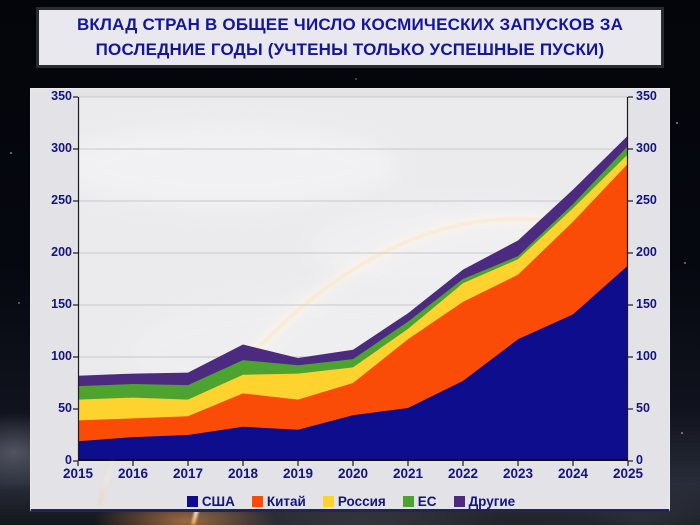 This screenshot has height=525, width=700. I want to click on legend-item-Китай: Китай, so click(278, 501).